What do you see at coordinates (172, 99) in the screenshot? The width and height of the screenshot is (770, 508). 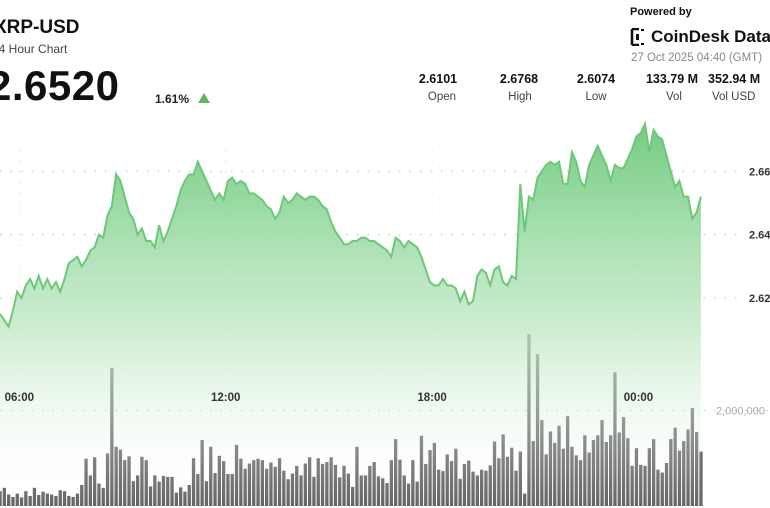 I see `price-change: 1.61%` at bounding box center [172, 99].